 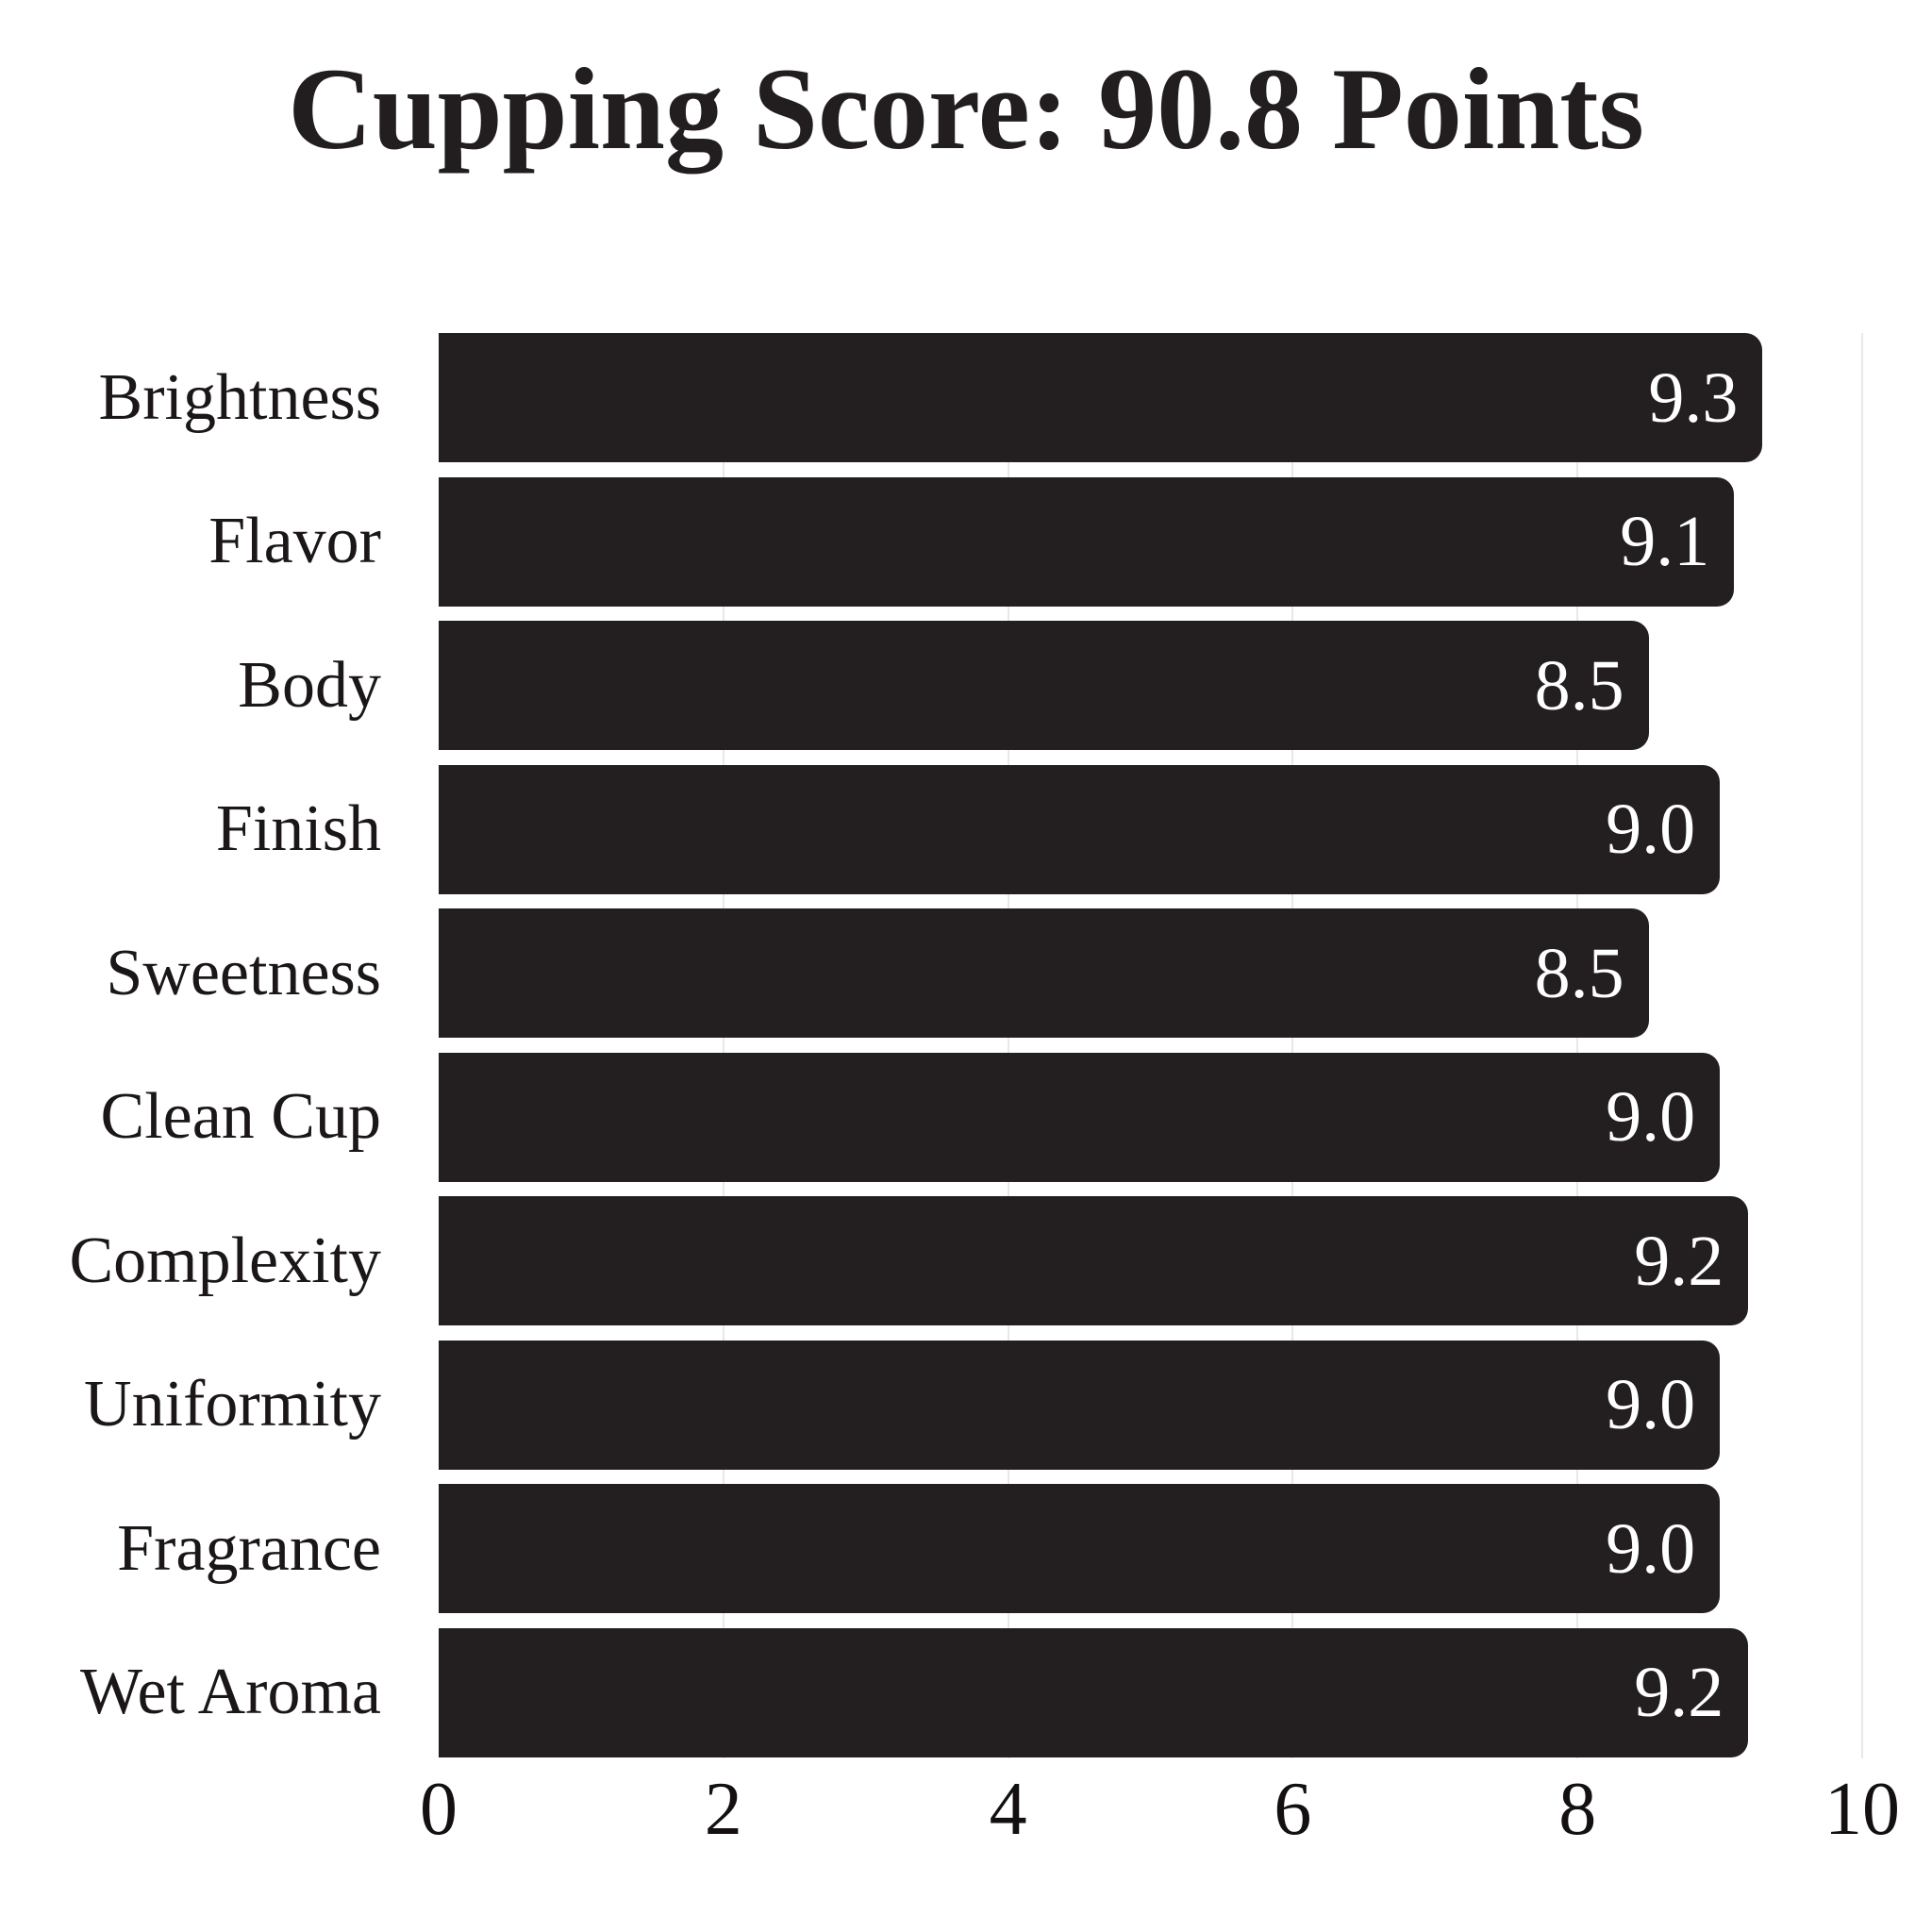 What do you see at coordinates (966, 109) in the screenshot?
I see `chart-title: Cupping Score: 90.8 Points` at bounding box center [966, 109].